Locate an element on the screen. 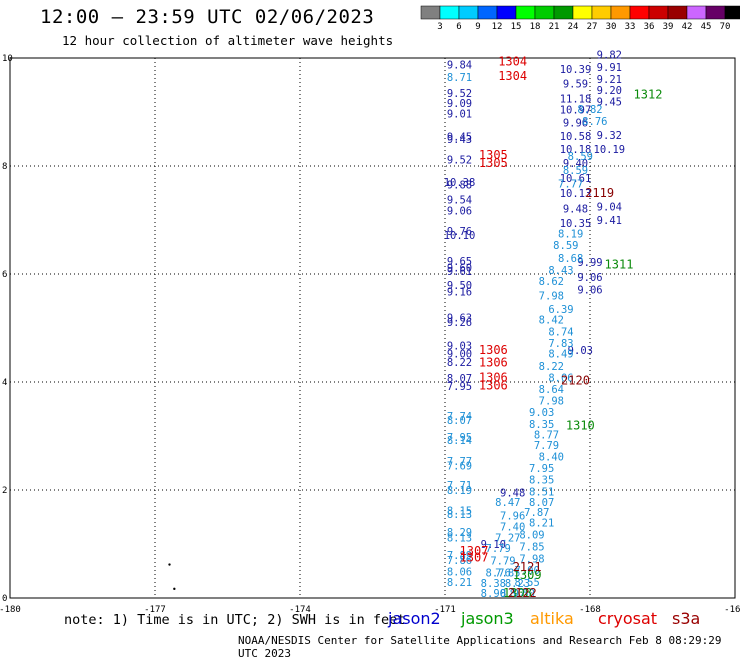  data-label: 9.03 is located at coordinates (580, 351).